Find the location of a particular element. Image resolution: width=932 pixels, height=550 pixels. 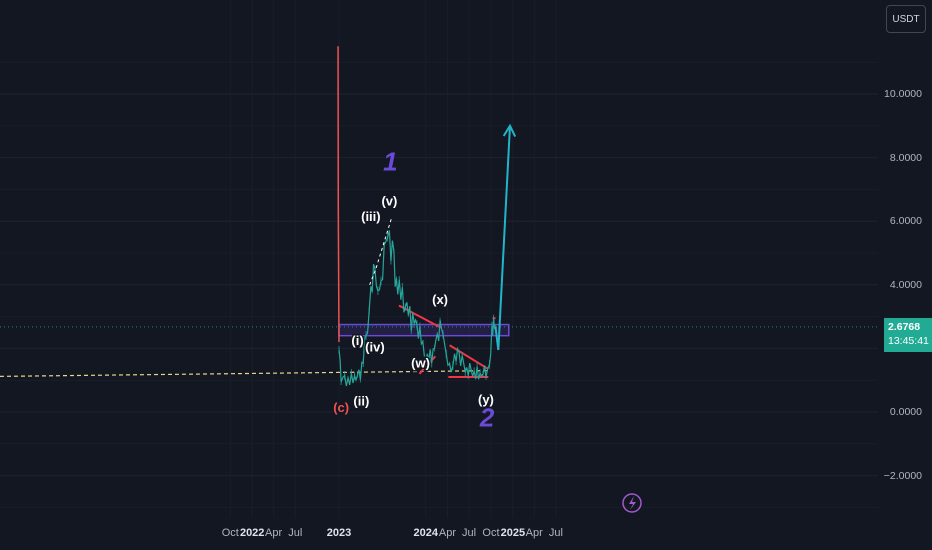

y-tick-label: 6.0000 is located at coordinates (905, 221).